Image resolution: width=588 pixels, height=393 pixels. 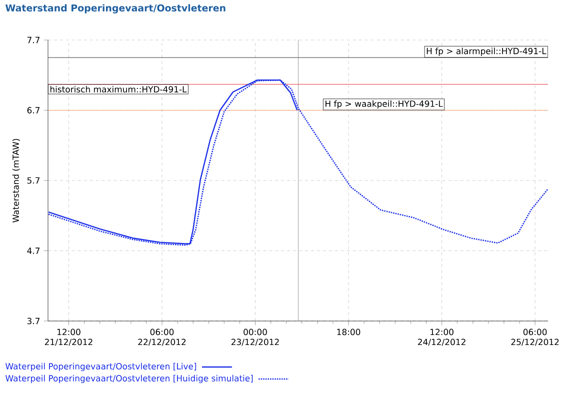 What do you see at coordinates (115, 9) in the screenshot?
I see `chart-title: Waterstand Poperingevaart/Oostvleteren` at bounding box center [115, 9].